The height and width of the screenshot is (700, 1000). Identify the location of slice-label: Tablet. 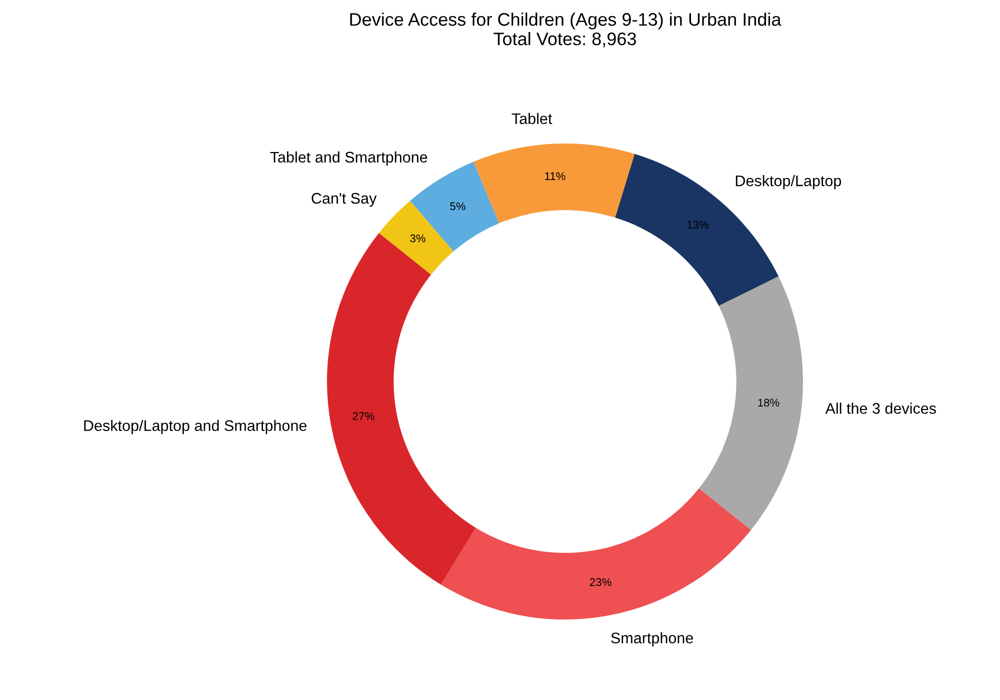
(532, 118).